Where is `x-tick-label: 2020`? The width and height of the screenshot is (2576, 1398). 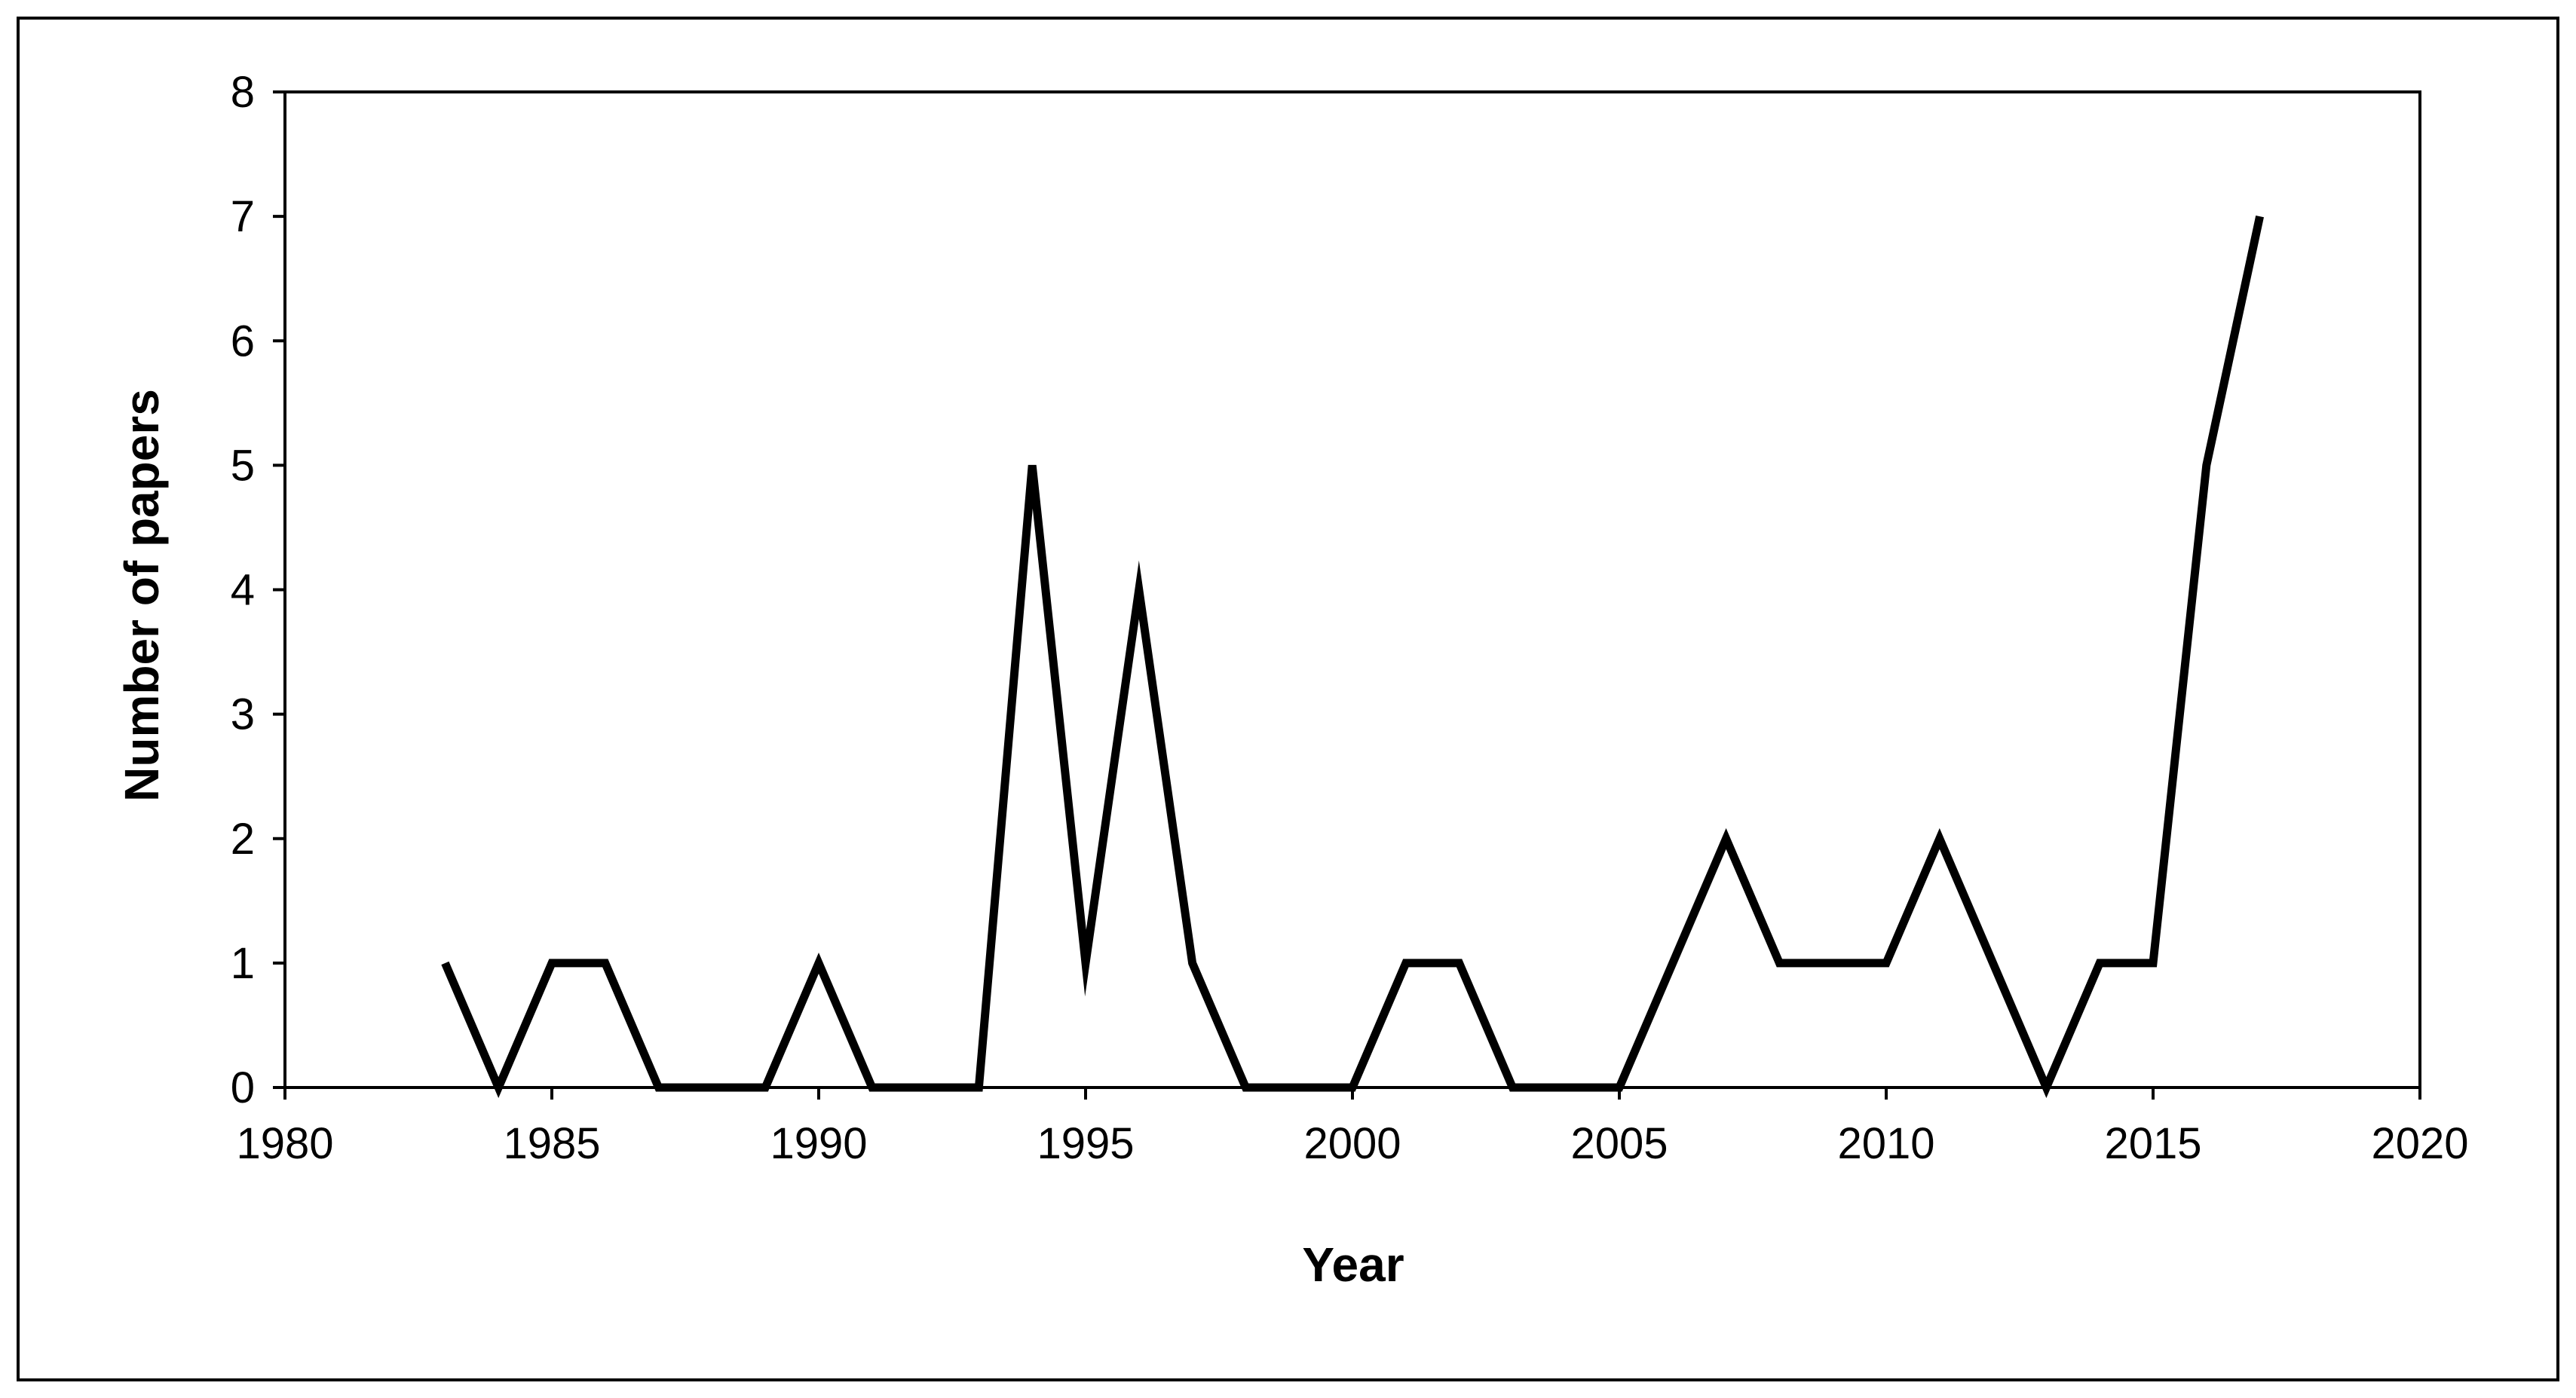 x-tick-label: 2020 is located at coordinates (2419, 1143).